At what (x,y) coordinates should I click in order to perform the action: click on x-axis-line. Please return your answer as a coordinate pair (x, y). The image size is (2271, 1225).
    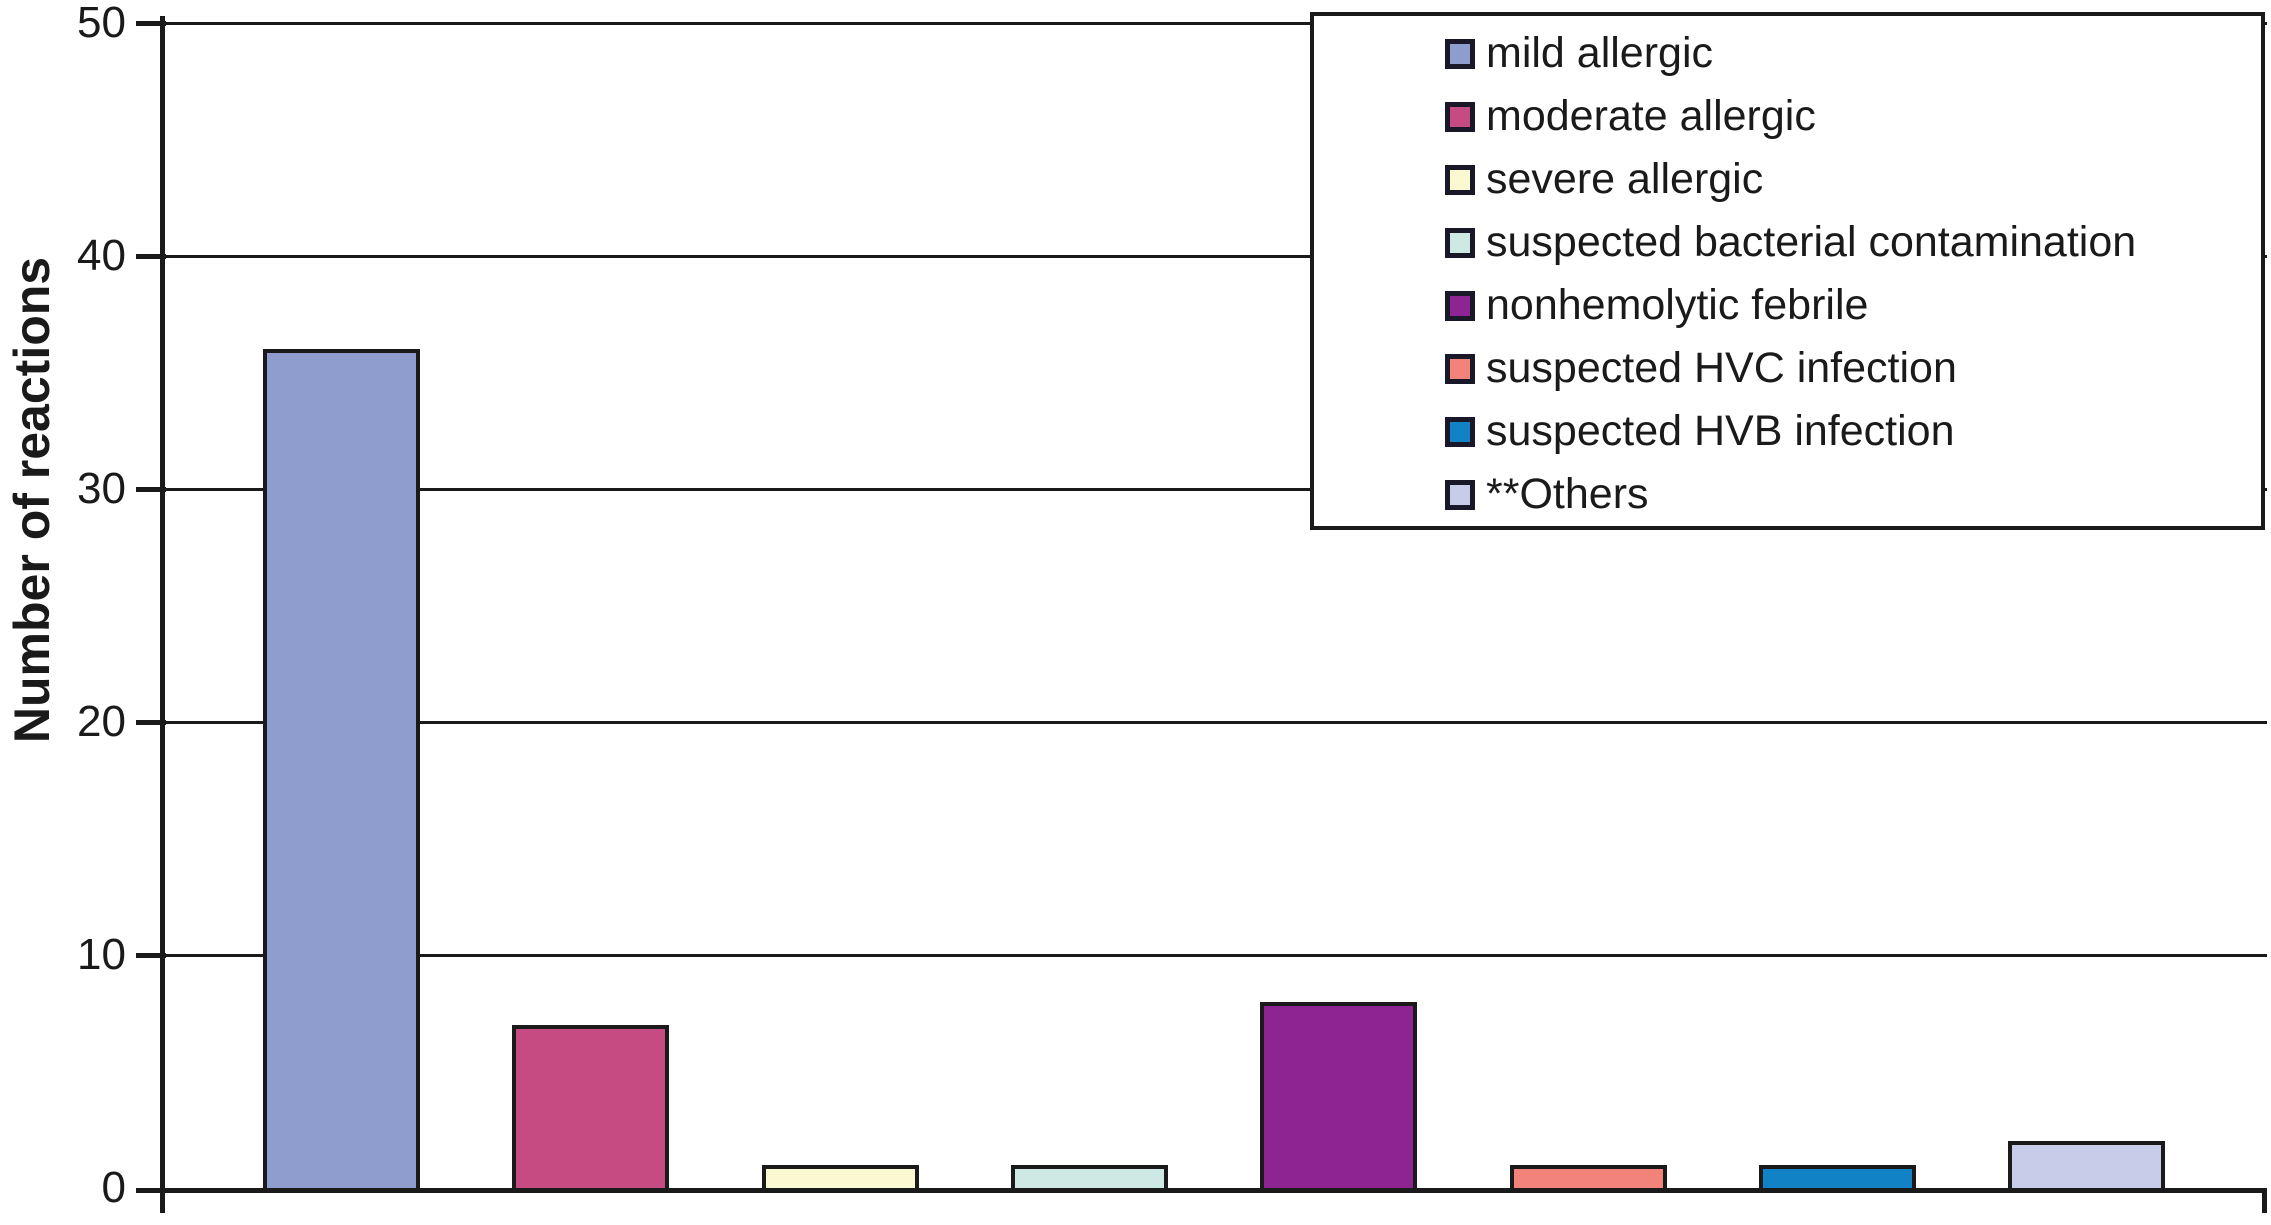
    Looking at the image, I should click on (1201, 1190).